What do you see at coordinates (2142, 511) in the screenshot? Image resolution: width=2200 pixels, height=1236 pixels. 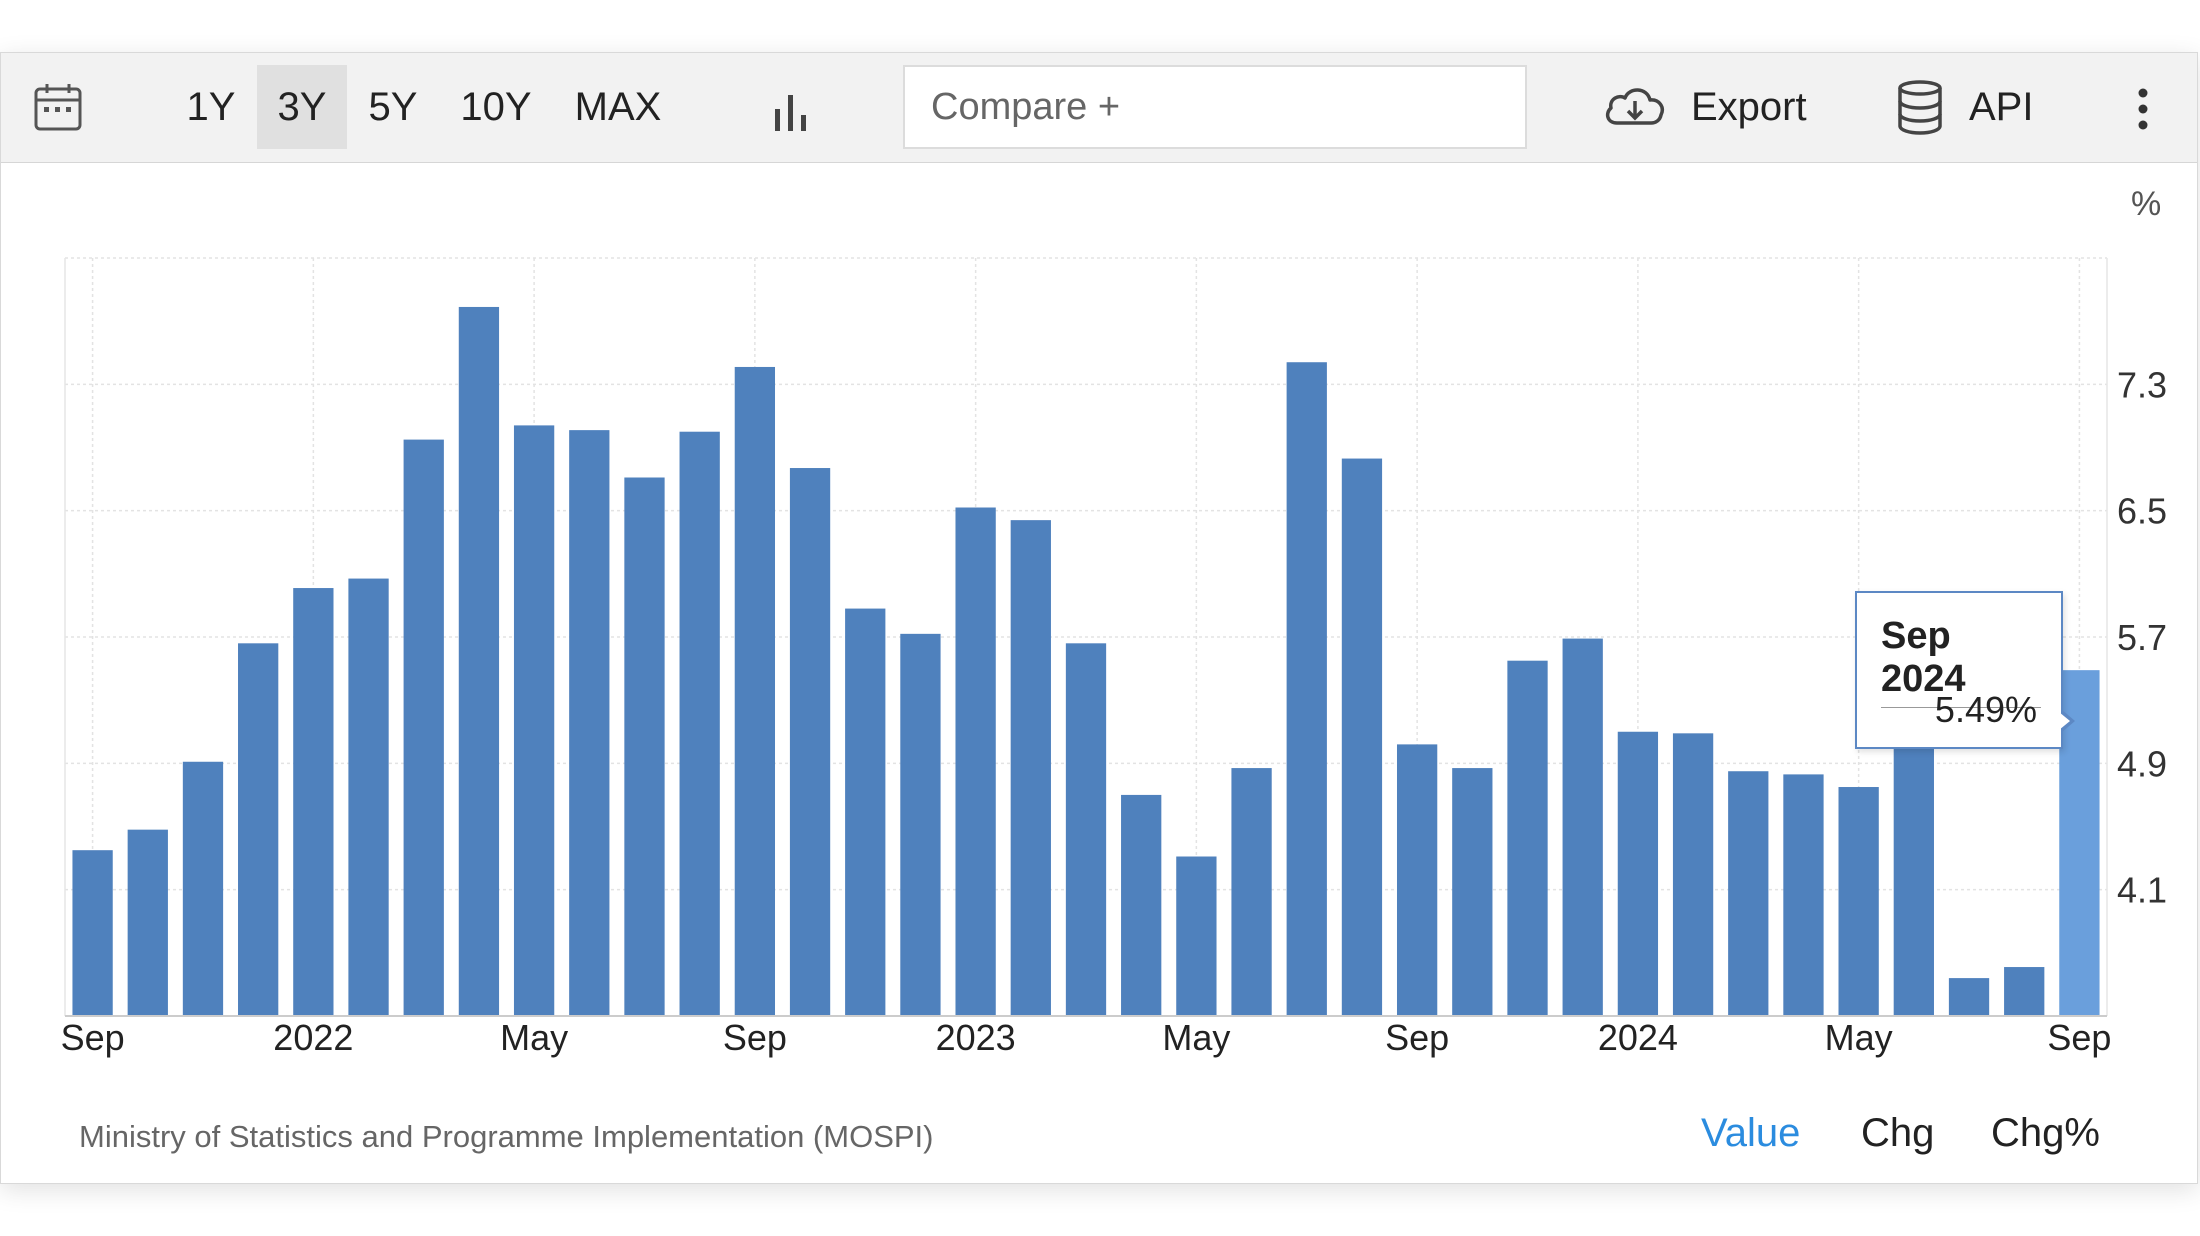 I see `y-tick-label: 6.5` at bounding box center [2142, 511].